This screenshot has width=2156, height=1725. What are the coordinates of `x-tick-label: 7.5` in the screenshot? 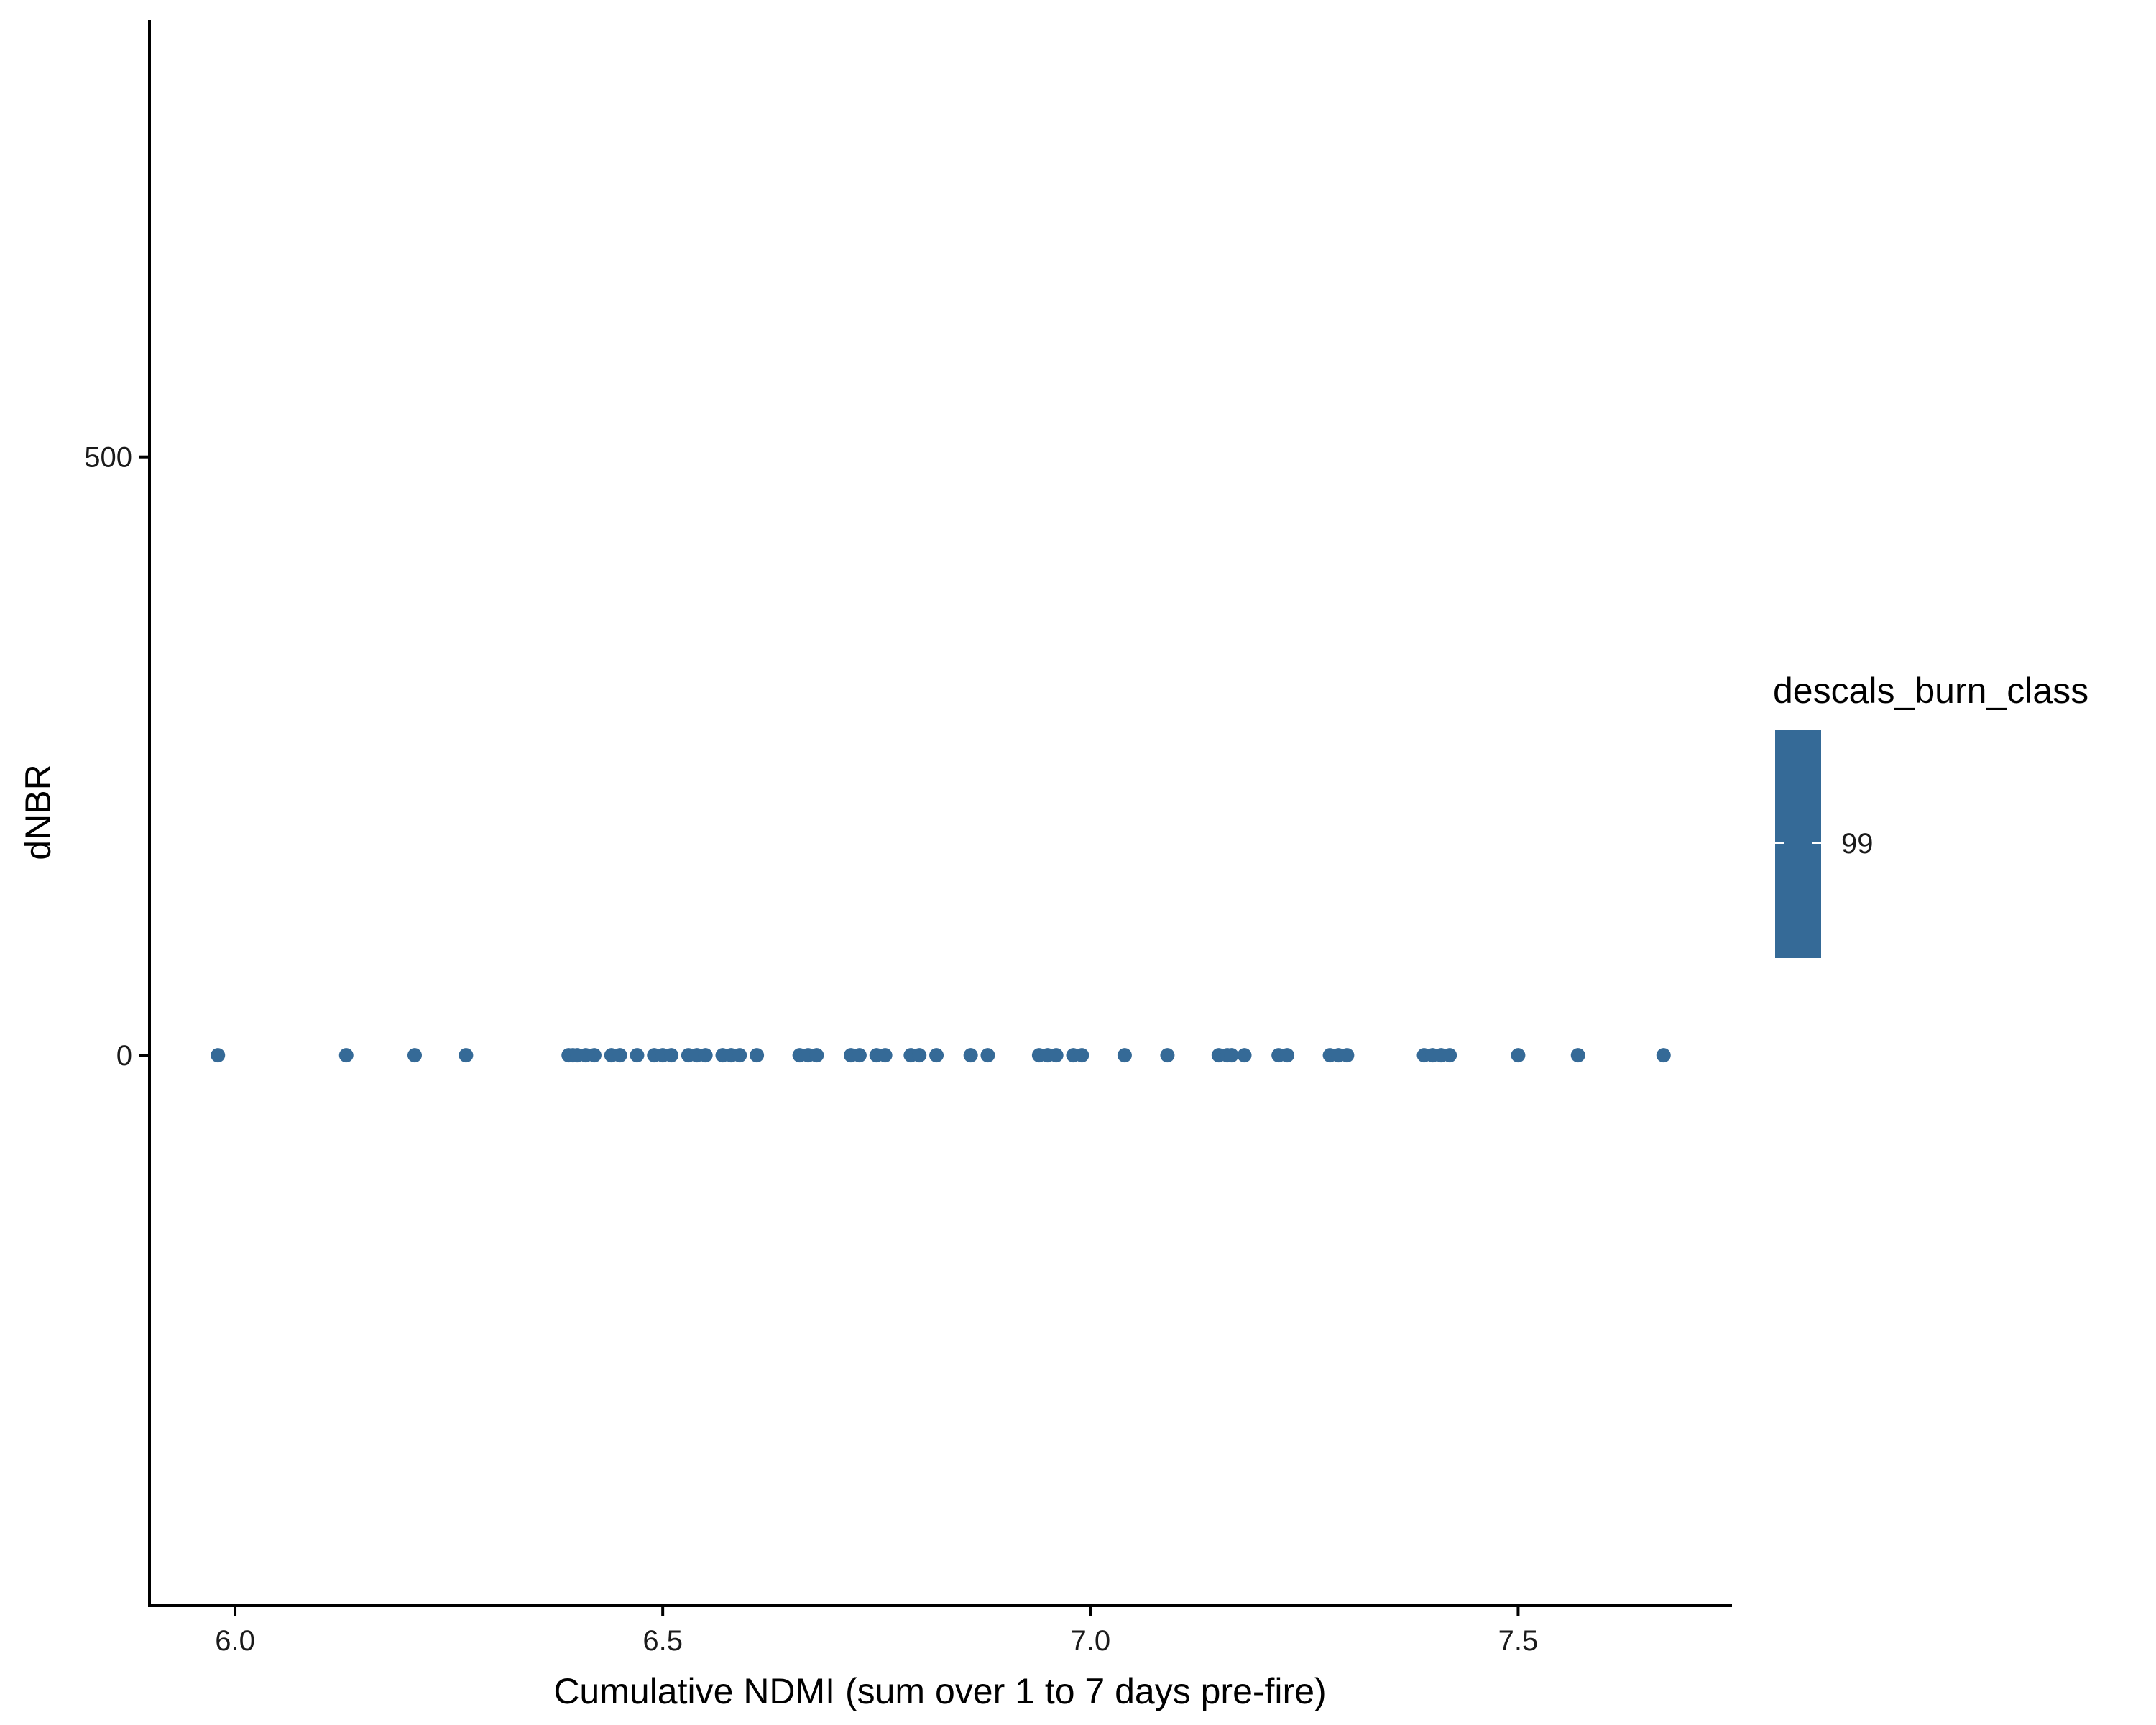 It's located at (1519, 1641).